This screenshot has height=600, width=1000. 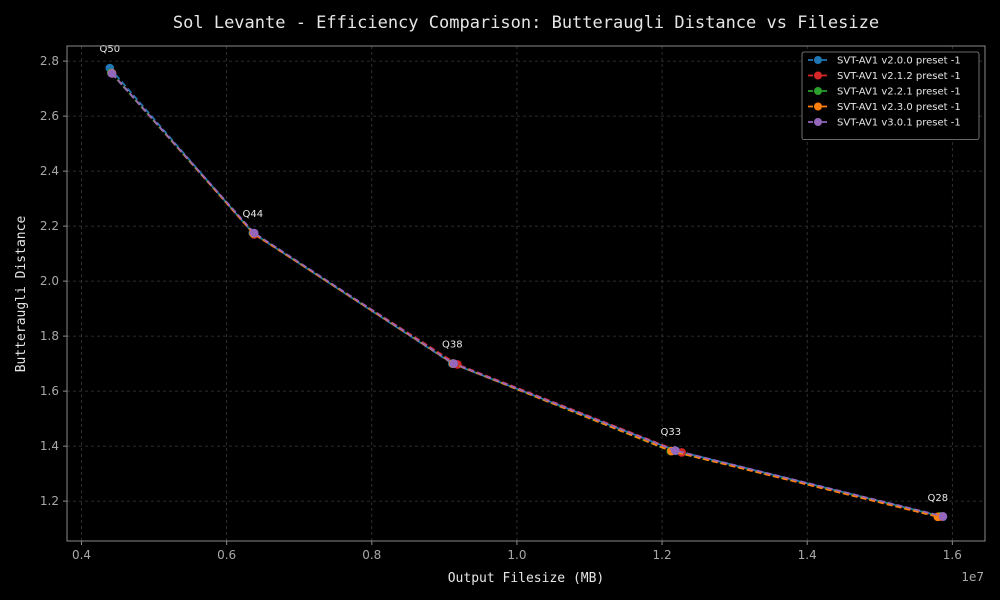 I want to click on y-tick-label: 2.6, so click(x=49, y=116).